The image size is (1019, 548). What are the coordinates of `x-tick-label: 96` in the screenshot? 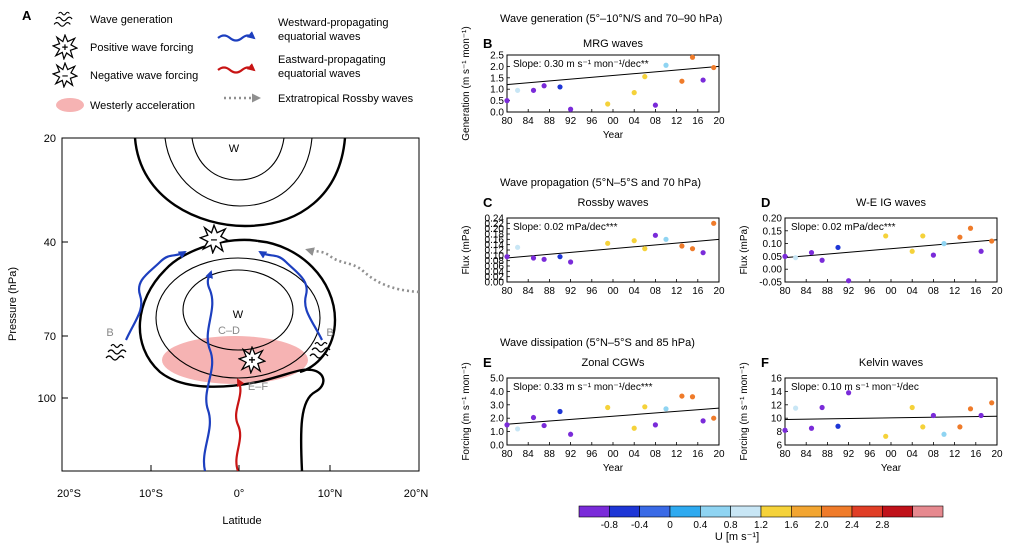 It's located at (592, 454).